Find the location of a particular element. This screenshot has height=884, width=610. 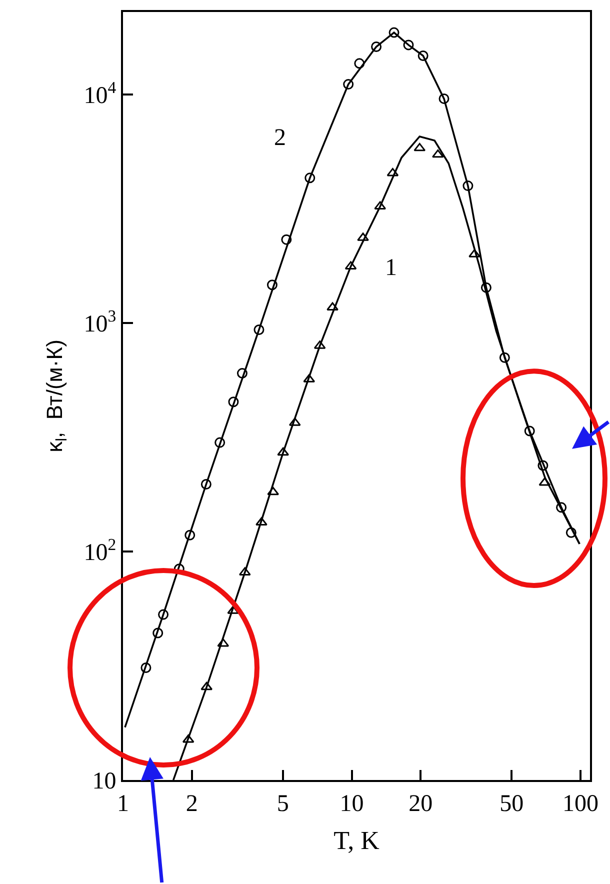

annotation: 2 is located at coordinates (280, 138).